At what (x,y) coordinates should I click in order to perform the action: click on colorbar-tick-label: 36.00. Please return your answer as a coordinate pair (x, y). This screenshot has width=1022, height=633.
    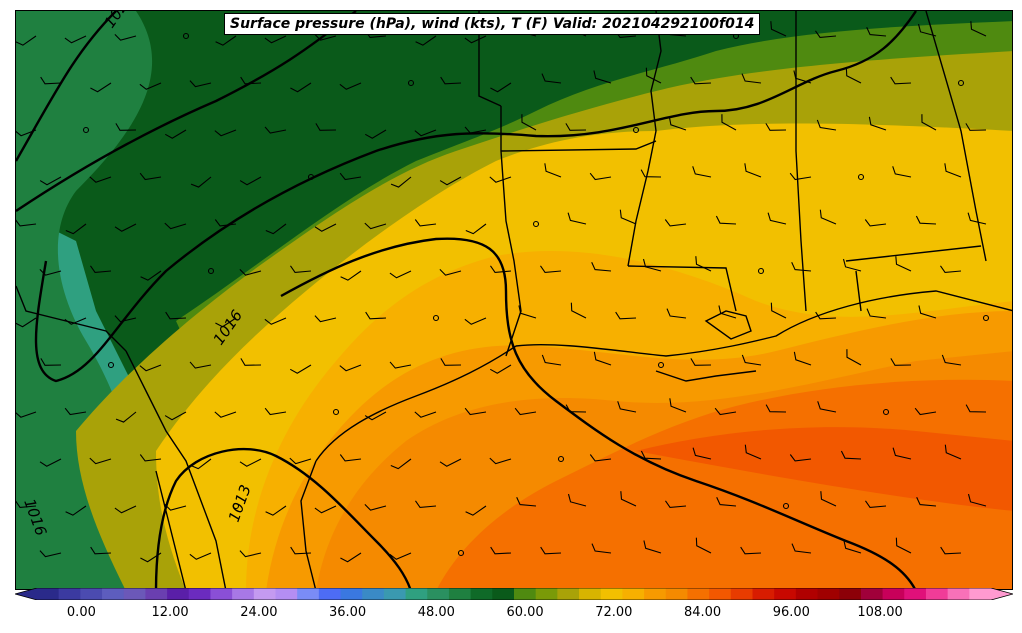
    Looking at the image, I should click on (347, 612).